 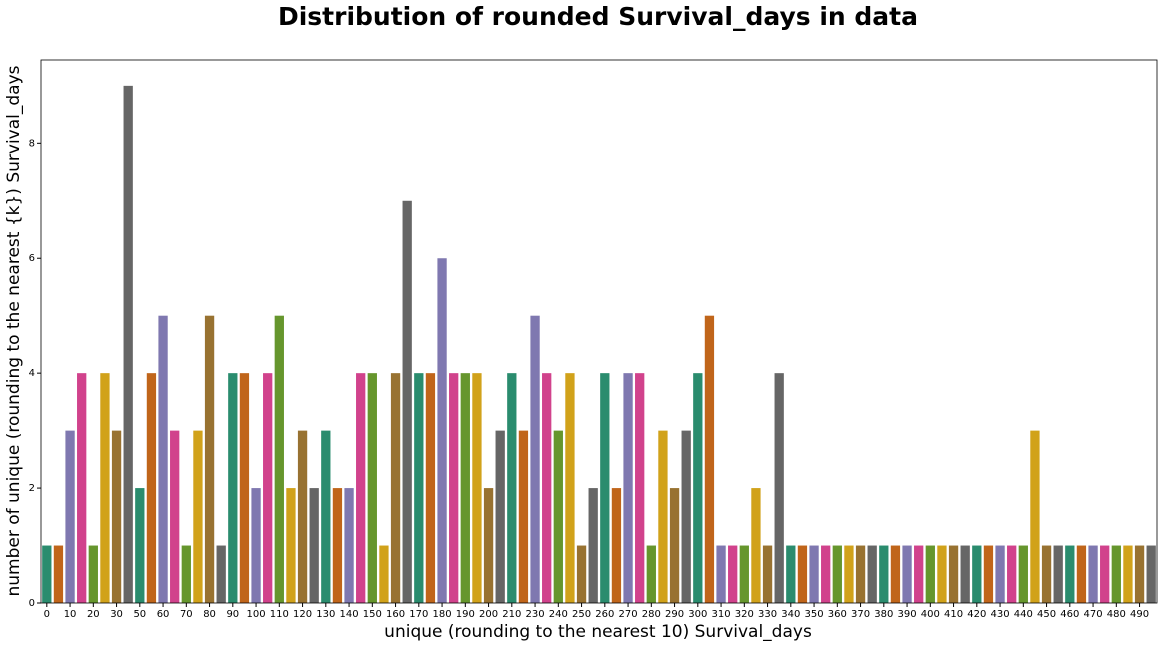 What do you see at coordinates (628, 614) in the screenshot?
I see `x-tick-label: 270` at bounding box center [628, 614].